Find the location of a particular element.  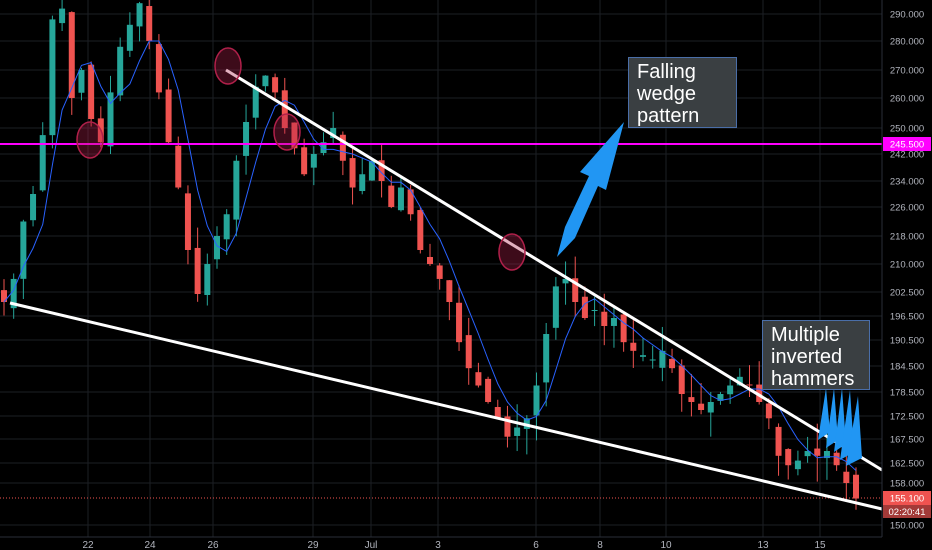

annotation-line: Falling is located at coordinates (666, 72).